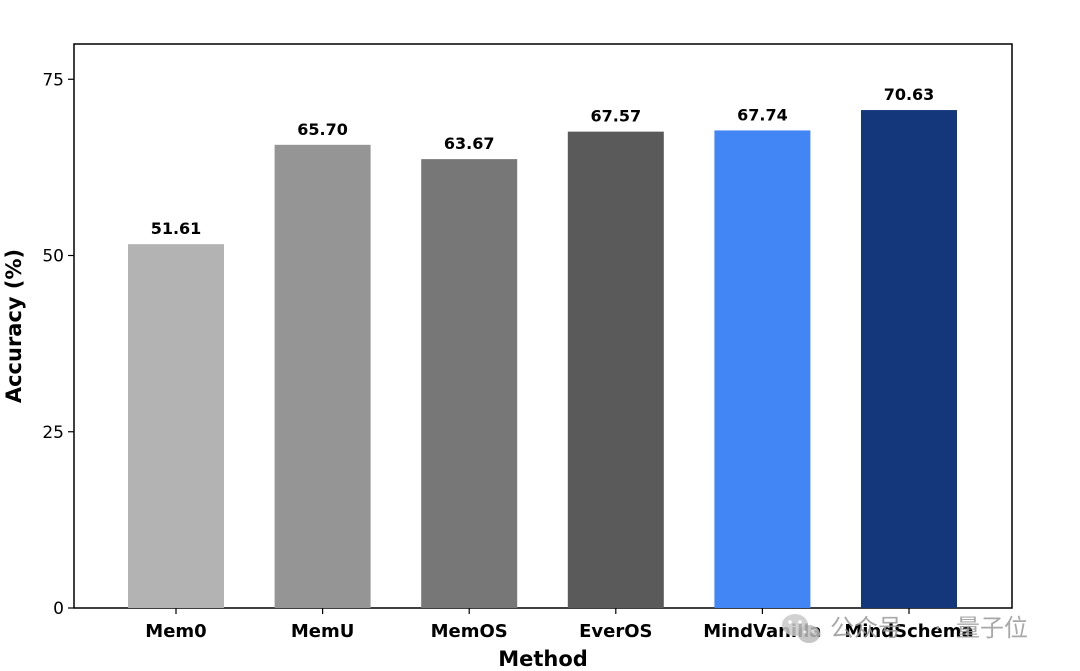 This screenshot has width=1080, height=671. Describe the element at coordinates (176, 228) in the screenshot. I see `value-label: 51.61` at that location.